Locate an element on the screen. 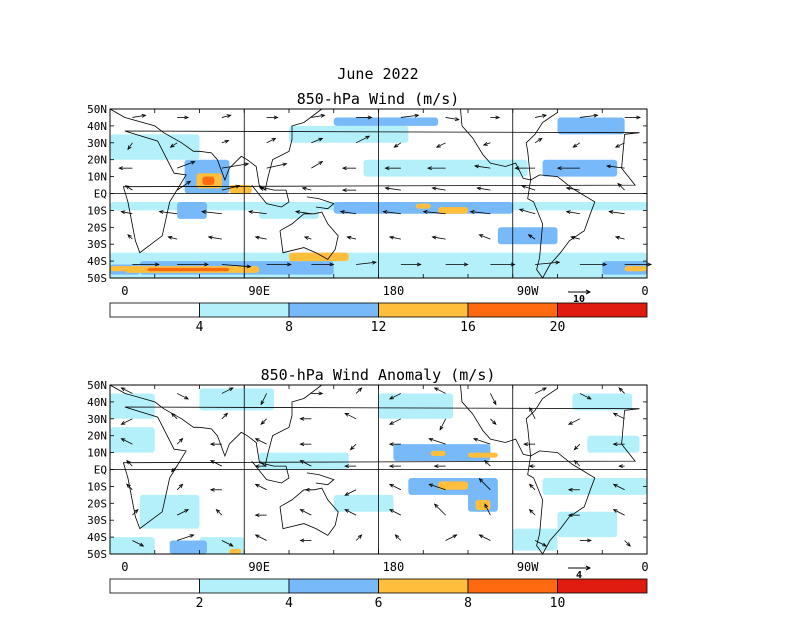 The width and height of the screenshot is (800, 618). colorbar-label: 8 is located at coordinates (468, 603).